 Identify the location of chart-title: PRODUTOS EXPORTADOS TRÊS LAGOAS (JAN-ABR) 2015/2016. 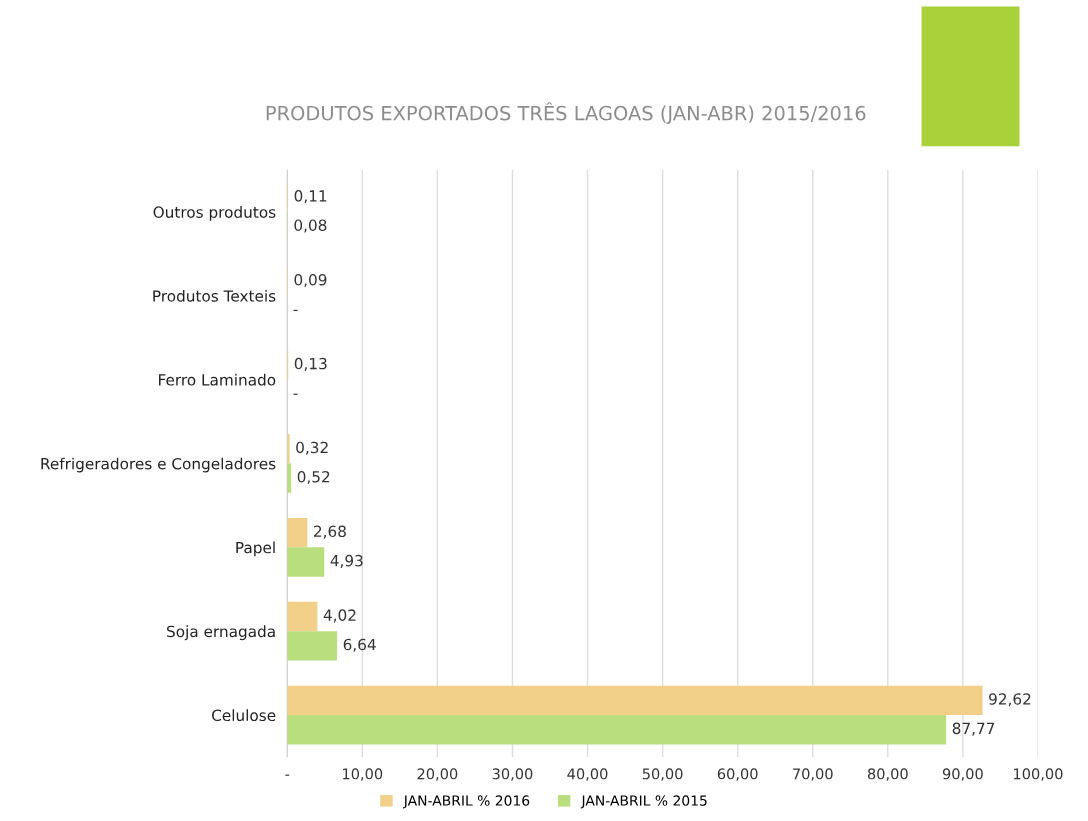
(566, 113).